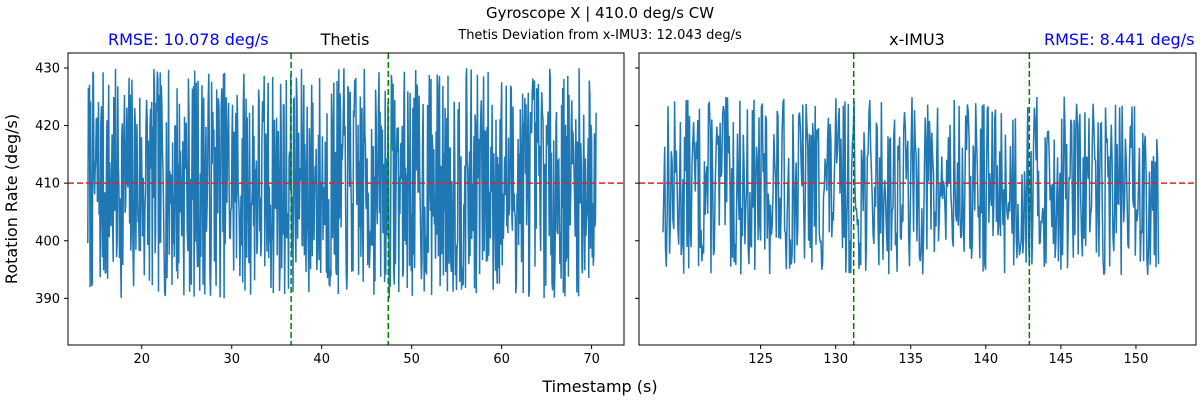 This screenshot has height=400, width=1200. I want to click on x-tick-label-0-5: 70, so click(591, 359).